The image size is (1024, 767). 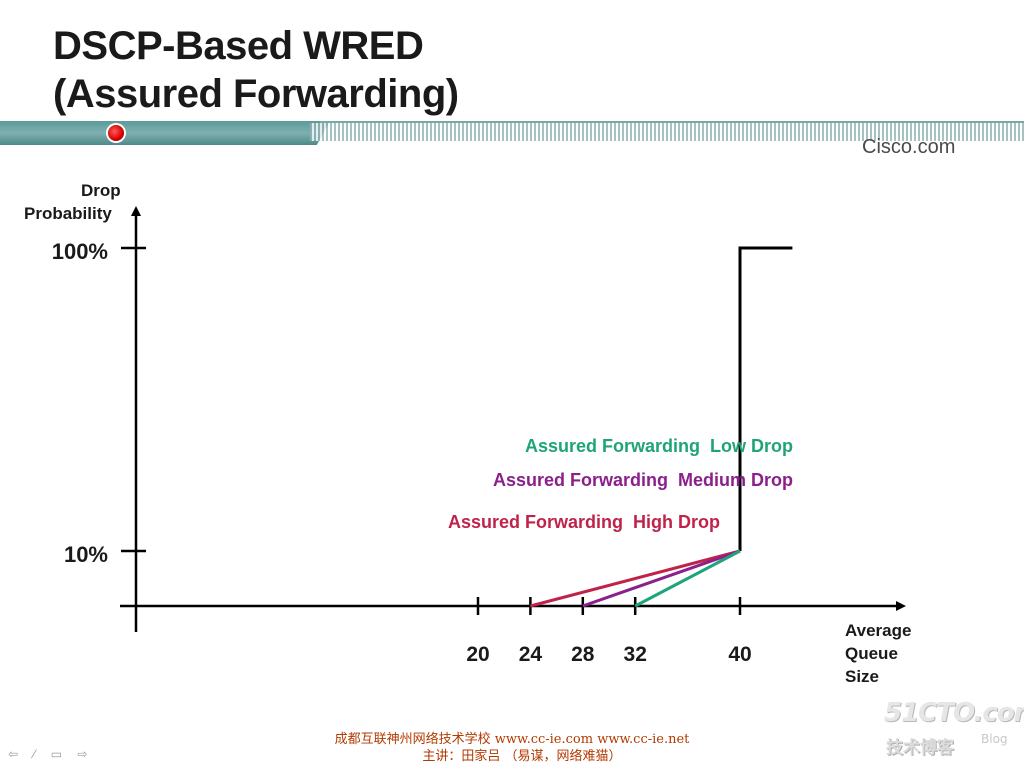 I want to click on header-banner, so click(x=512, y=133).